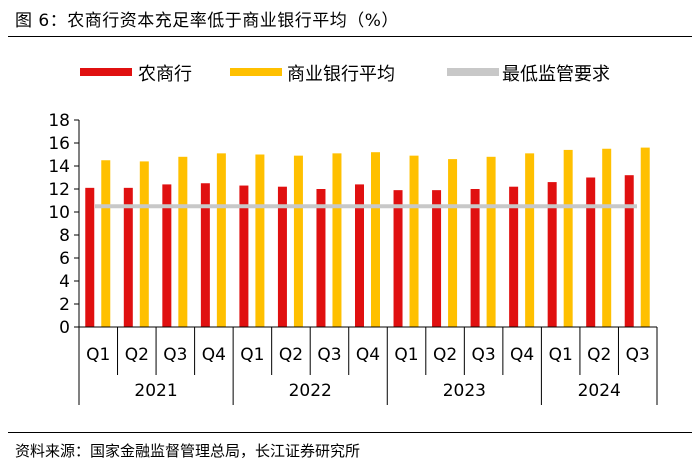 The height and width of the screenshot is (471, 700). I want to click on source-divider, so click(350, 432).